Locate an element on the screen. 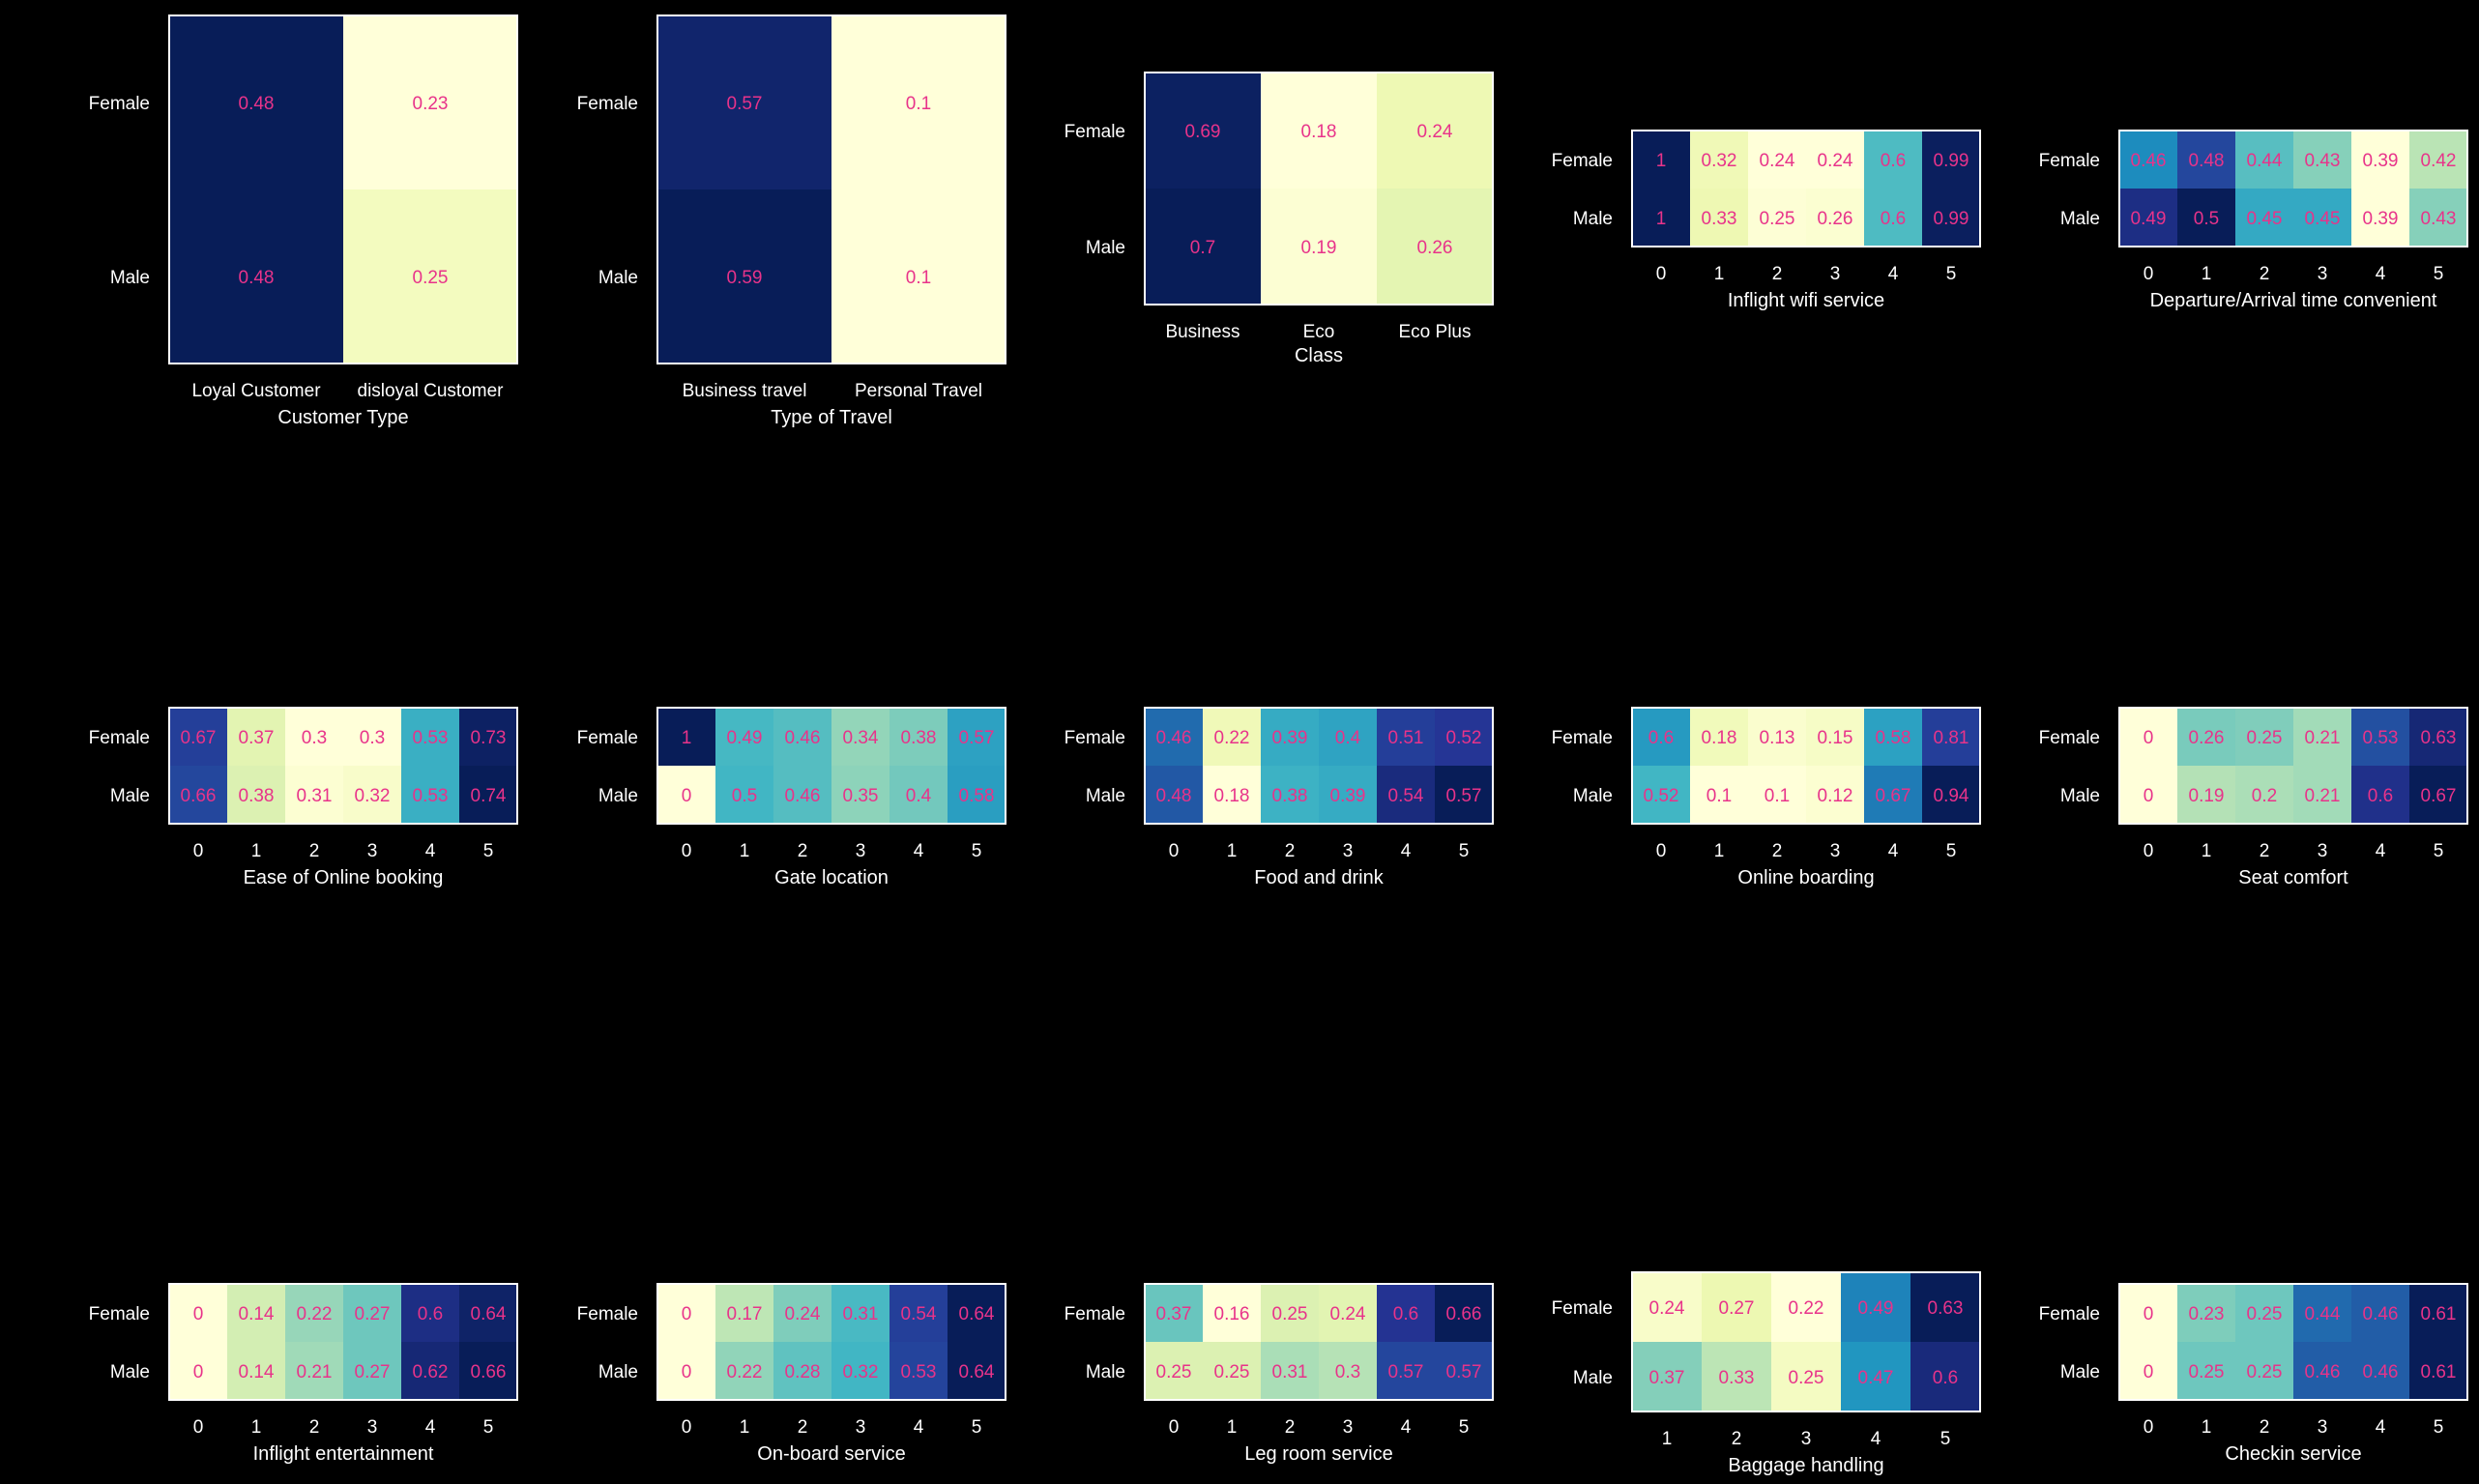 Image resolution: width=2479 pixels, height=1484 pixels. cell-value-label: 0.14 is located at coordinates (257, 1314).